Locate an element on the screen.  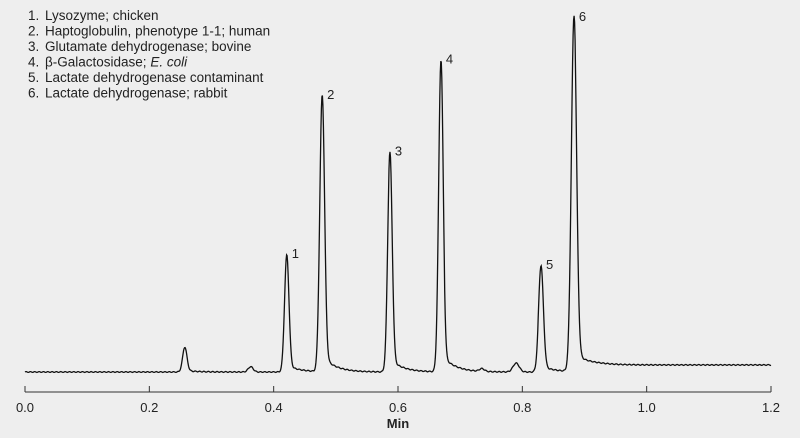
legend-entry: Lactate dehydrogenase; rabbit is located at coordinates (136, 93).